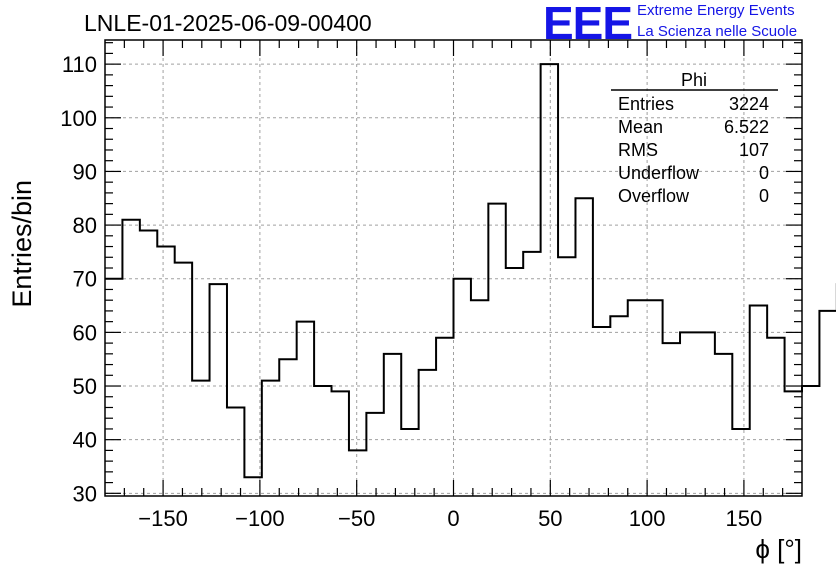 The height and width of the screenshot is (572, 836). I want to click on stats-label: RMS, so click(638, 150).